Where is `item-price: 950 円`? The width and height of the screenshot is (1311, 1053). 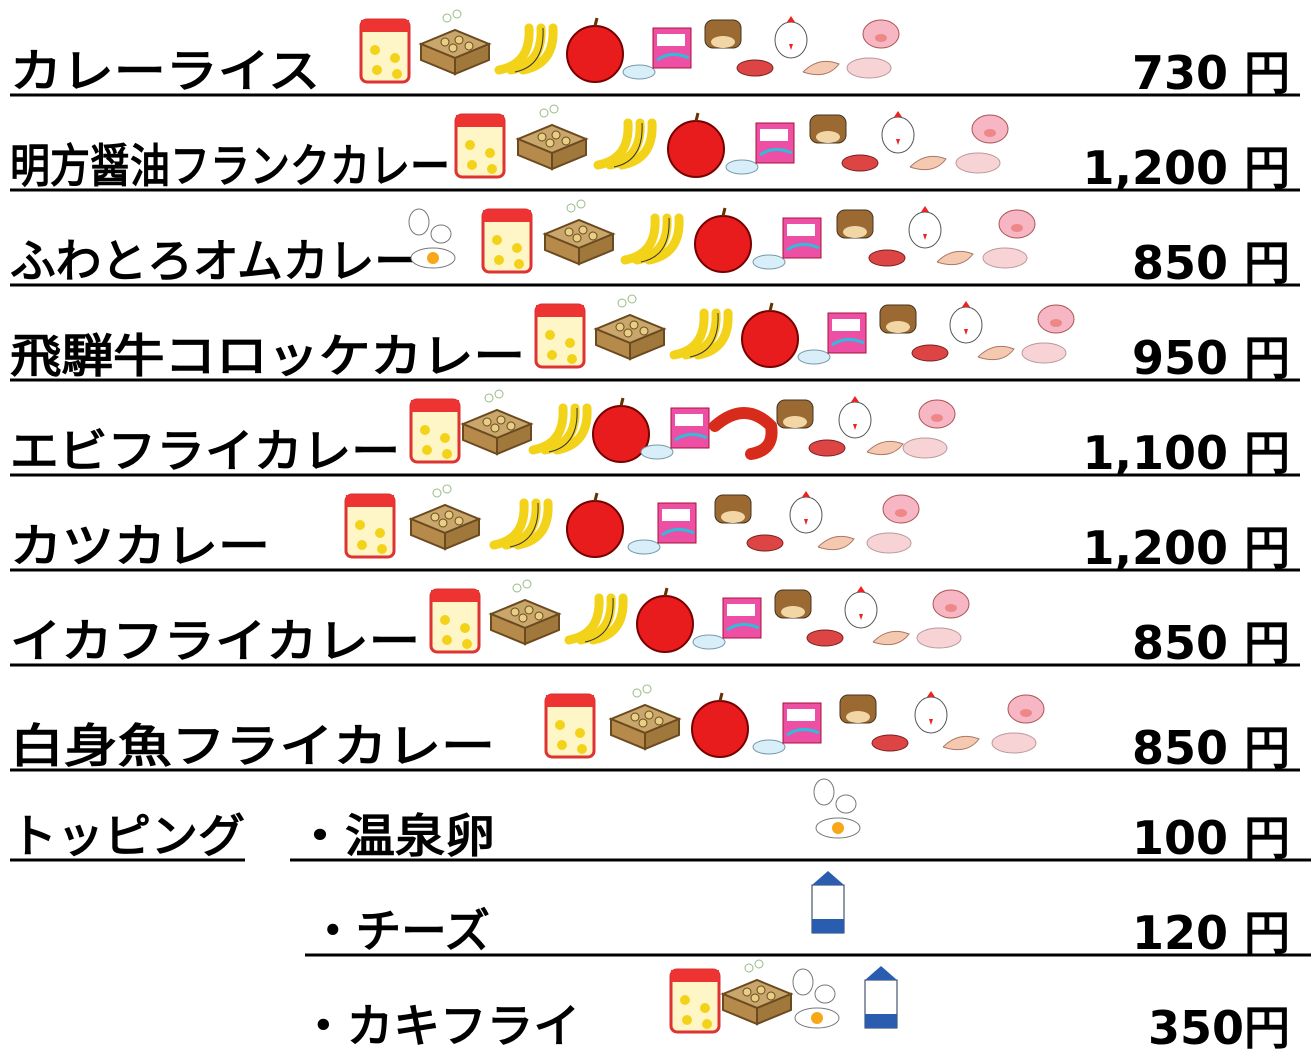
item-price: 950 円 is located at coordinates (1211, 358).